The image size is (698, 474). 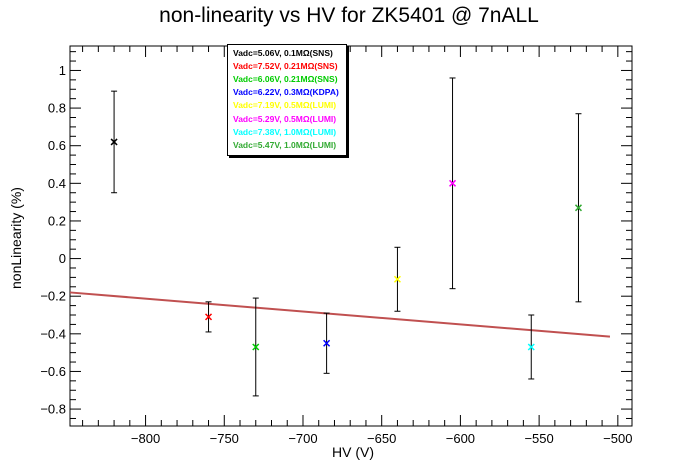 What do you see at coordinates (224, 438) in the screenshot?
I see `x-tick-label: −750` at bounding box center [224, 438].